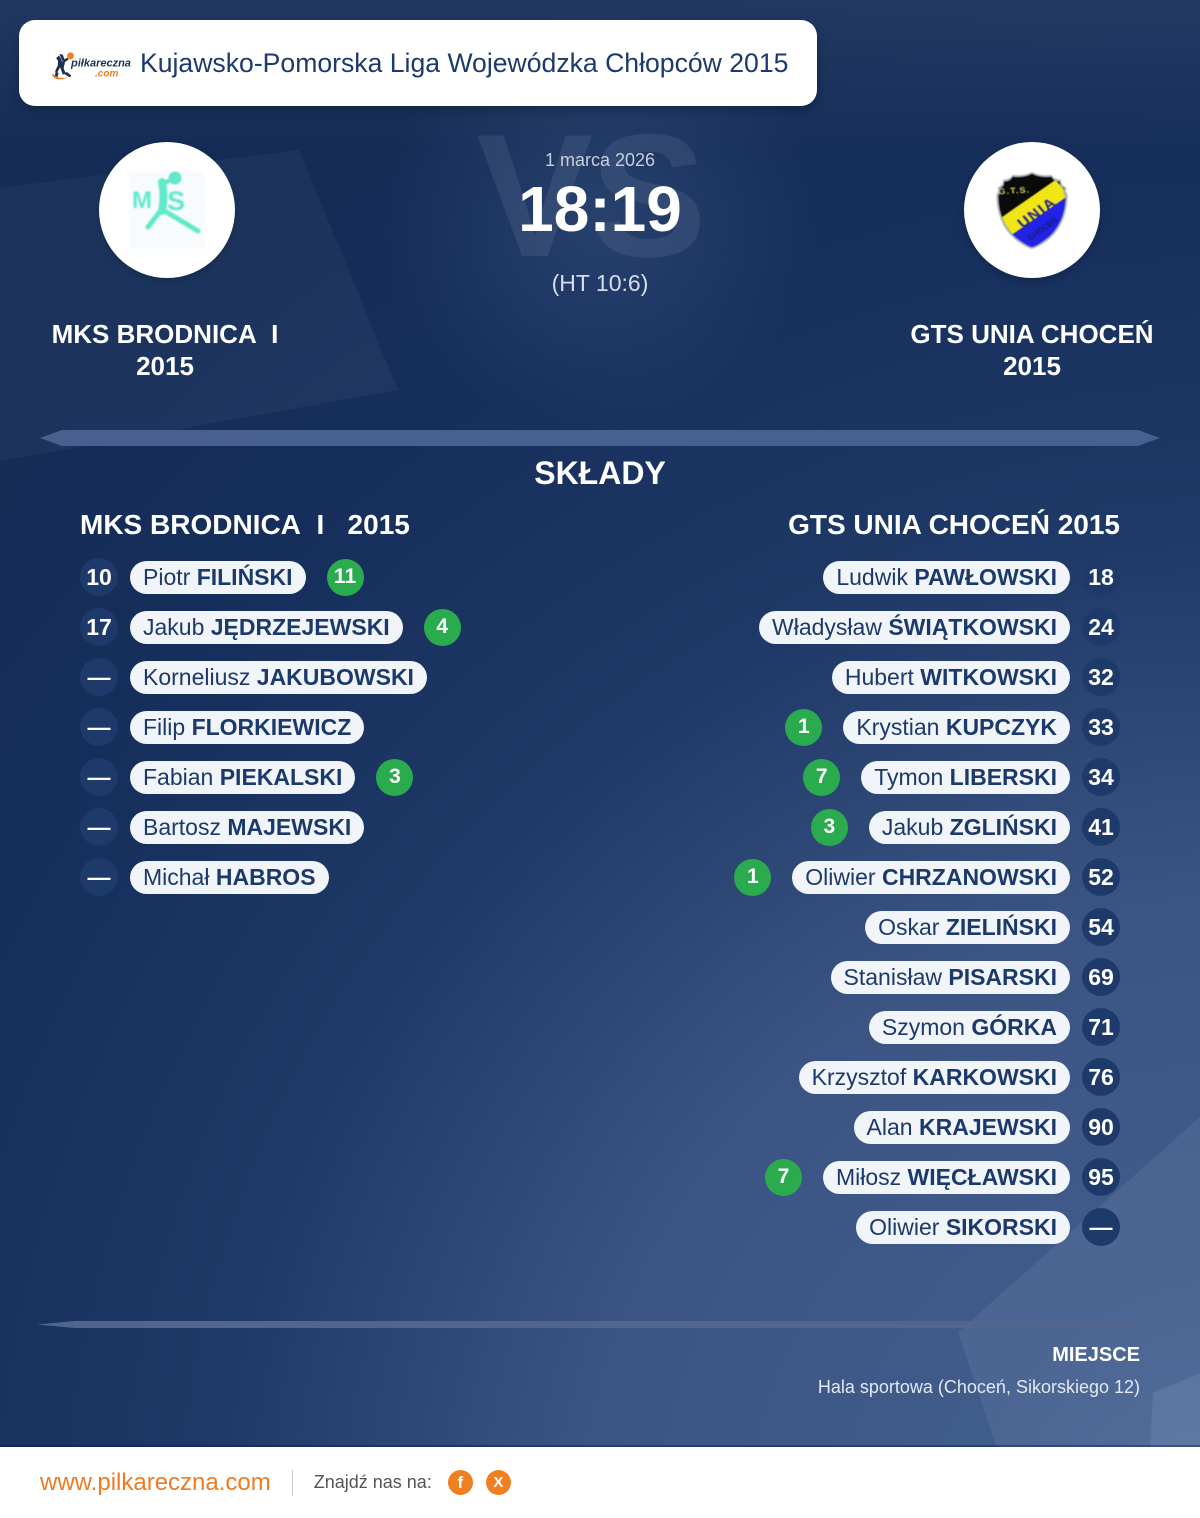 The height and width of the screenshot is (1518, 1200). I want to click on svg-text: piłkareczna, so click(100, 64).